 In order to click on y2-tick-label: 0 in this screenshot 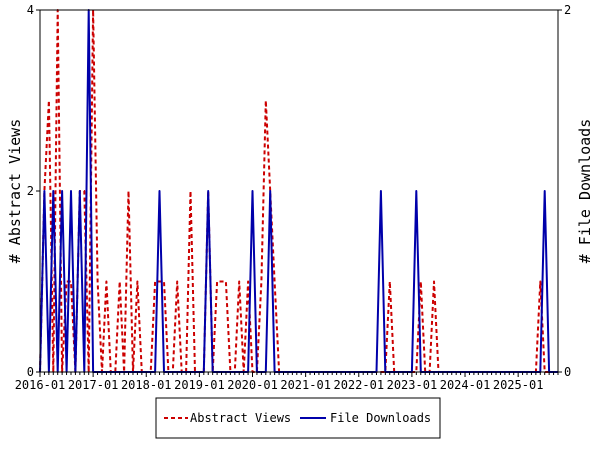, I will do `click(567, 372)`.